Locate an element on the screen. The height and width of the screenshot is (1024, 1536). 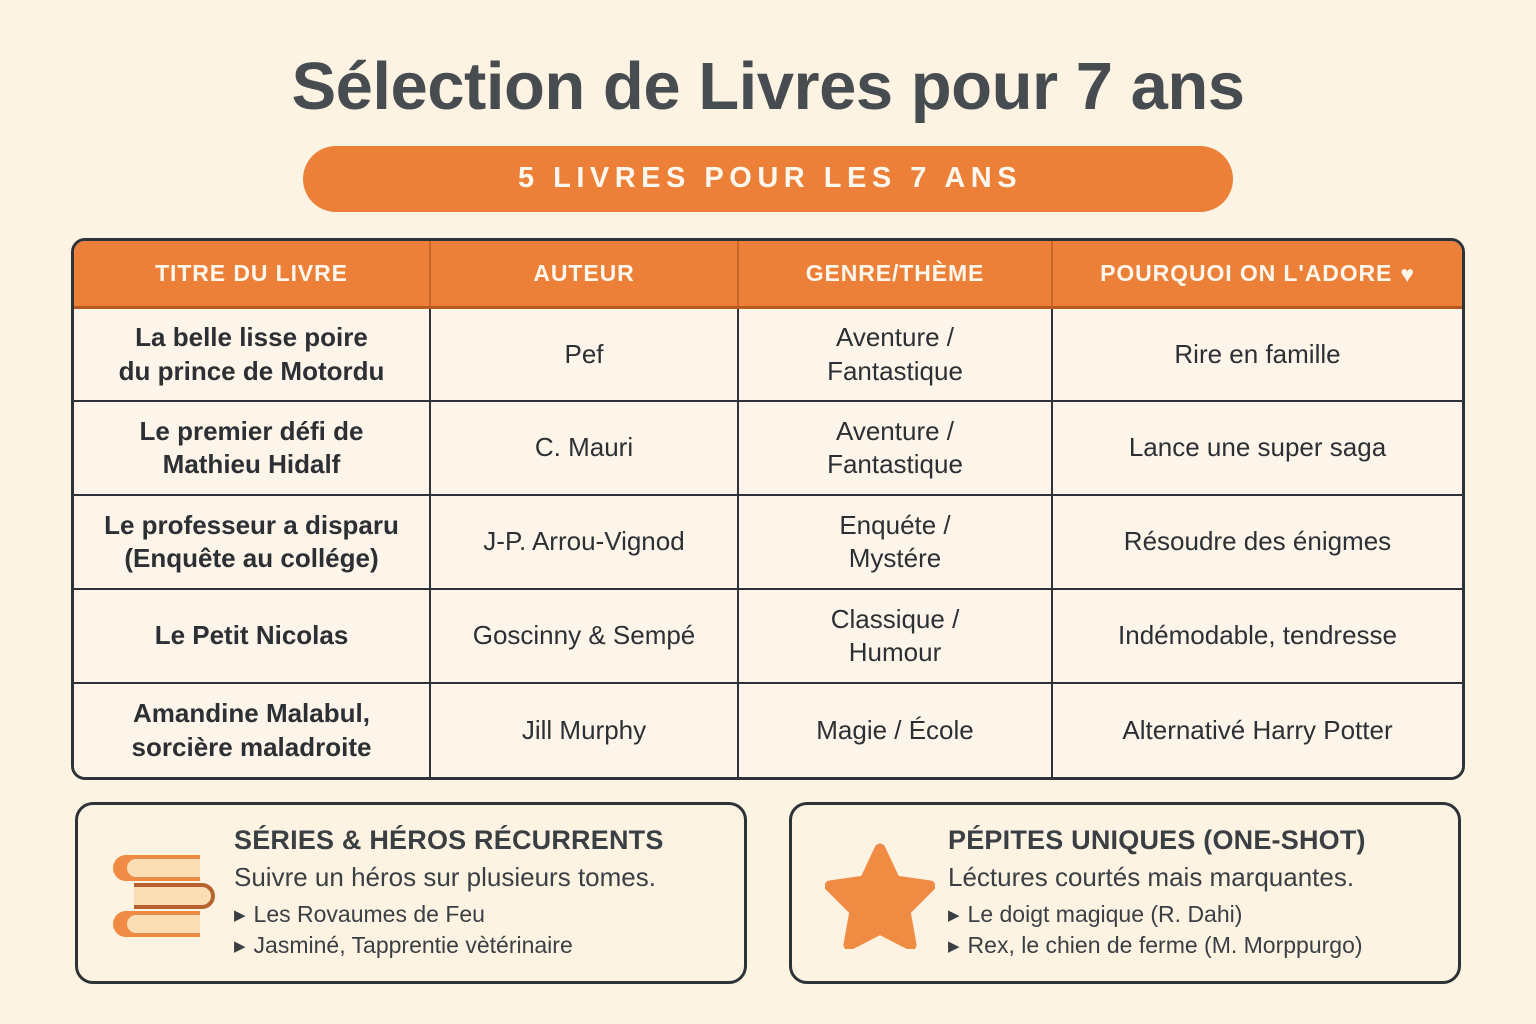
list-item: ▶ Le doigt magique (R. Dahi) is located at coordinates (1192, 914).